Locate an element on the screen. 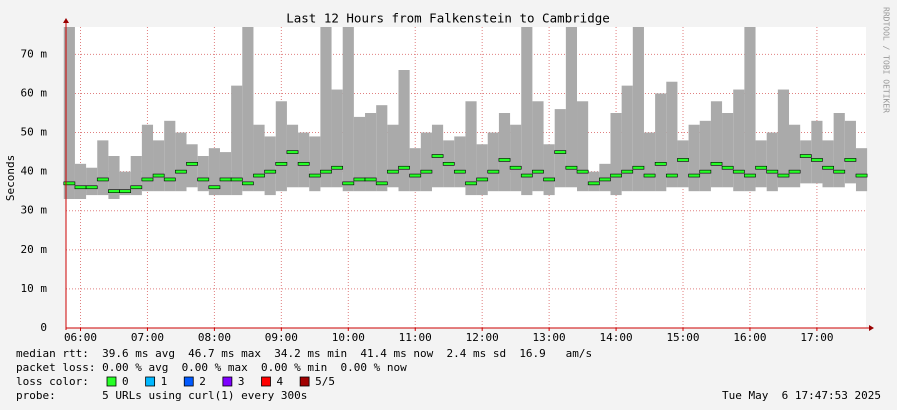 The image size is (897, 410). y-tick-label: 40 m is located at coordinates (34, 171).